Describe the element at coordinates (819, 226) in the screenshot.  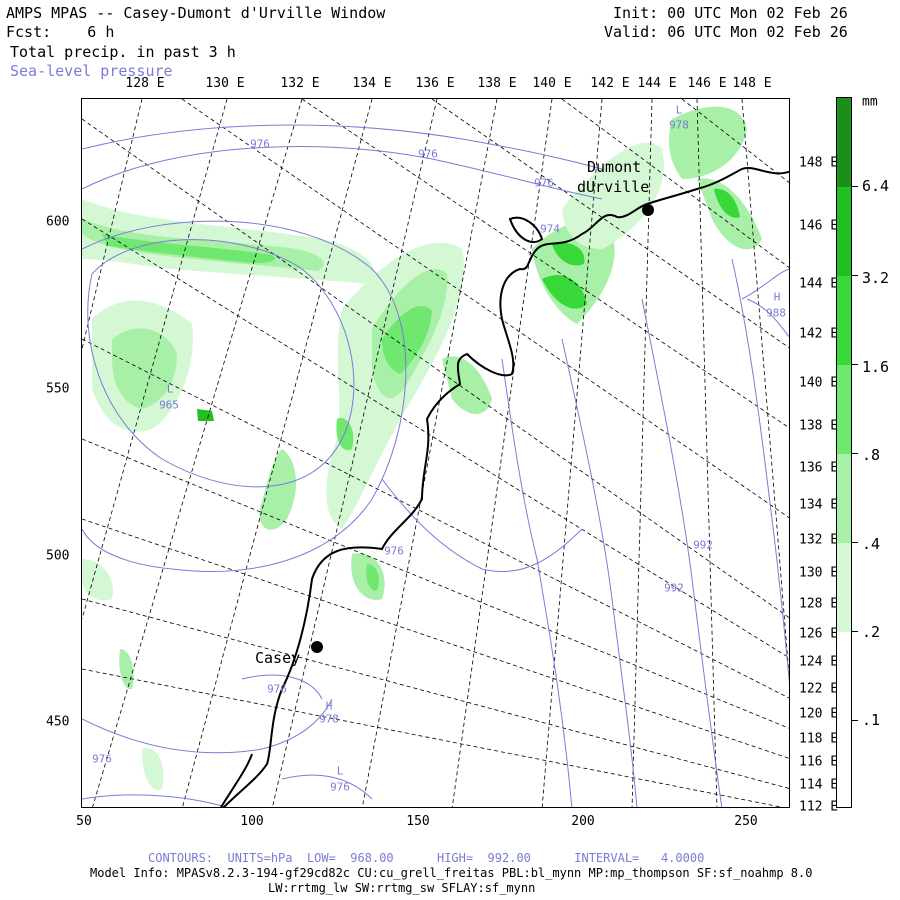
I see `right-lon-label: 146 E` at that location.